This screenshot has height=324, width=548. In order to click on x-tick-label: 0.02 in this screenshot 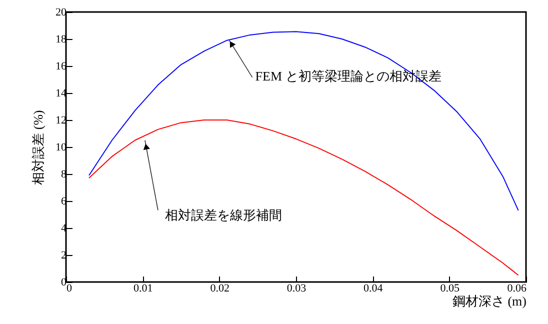, I will do `click(220, 288)`.